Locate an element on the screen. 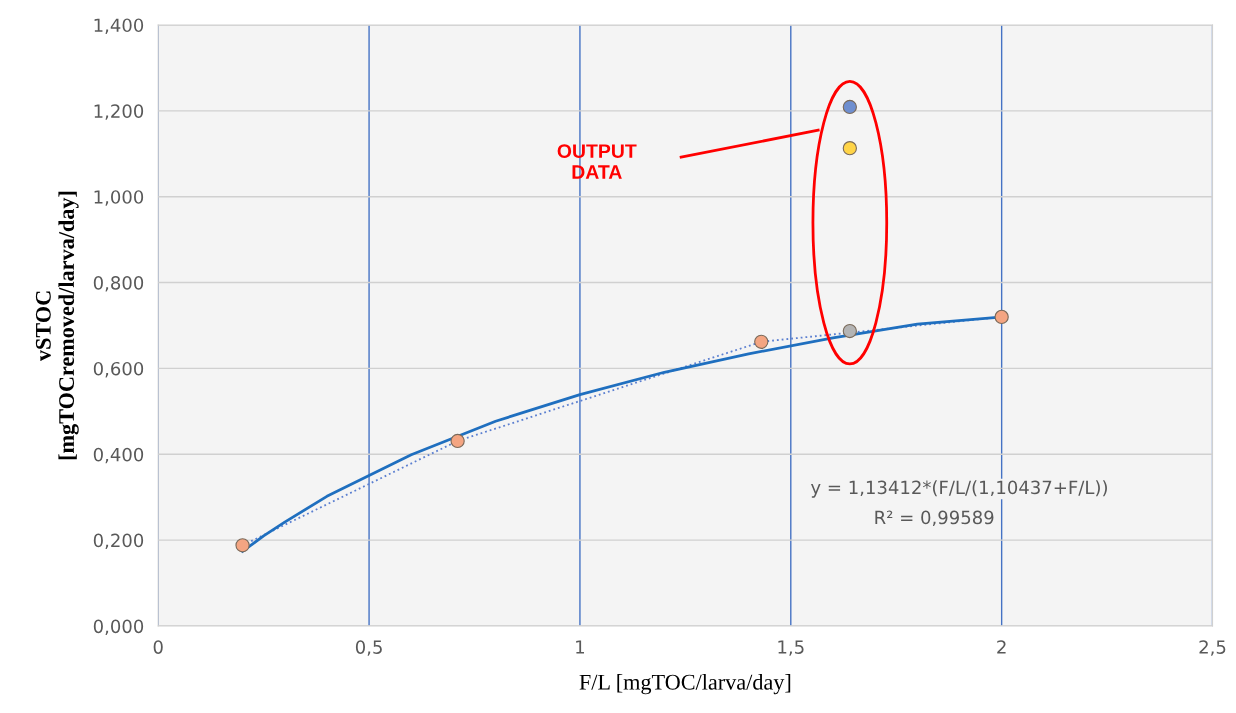  y-tick-label: 1,200 is located at coordinates (119, 112).